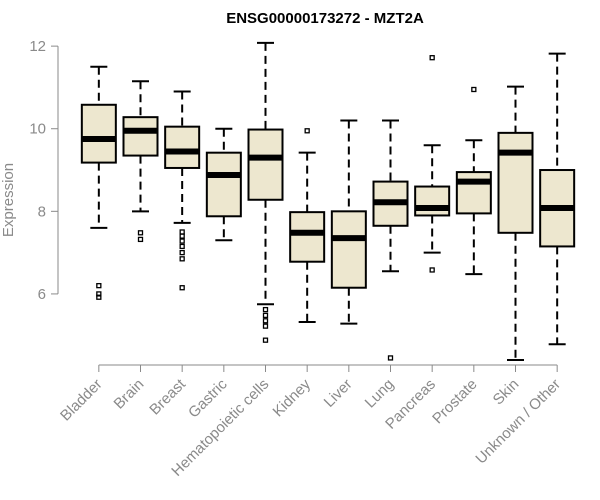 This screenshot has width=600, height=500. I want to click on box-unknown-other, so click(557, 199).